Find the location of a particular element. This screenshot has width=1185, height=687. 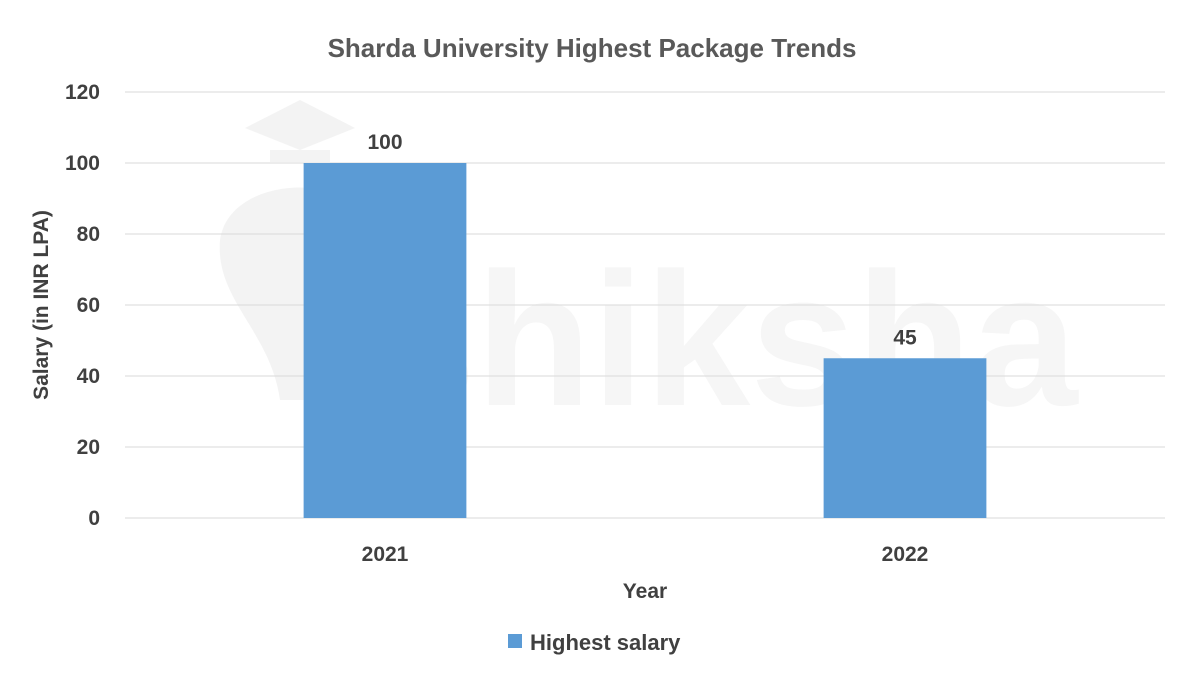

y-tick-label: 60 is located at coordinates (88, 305).